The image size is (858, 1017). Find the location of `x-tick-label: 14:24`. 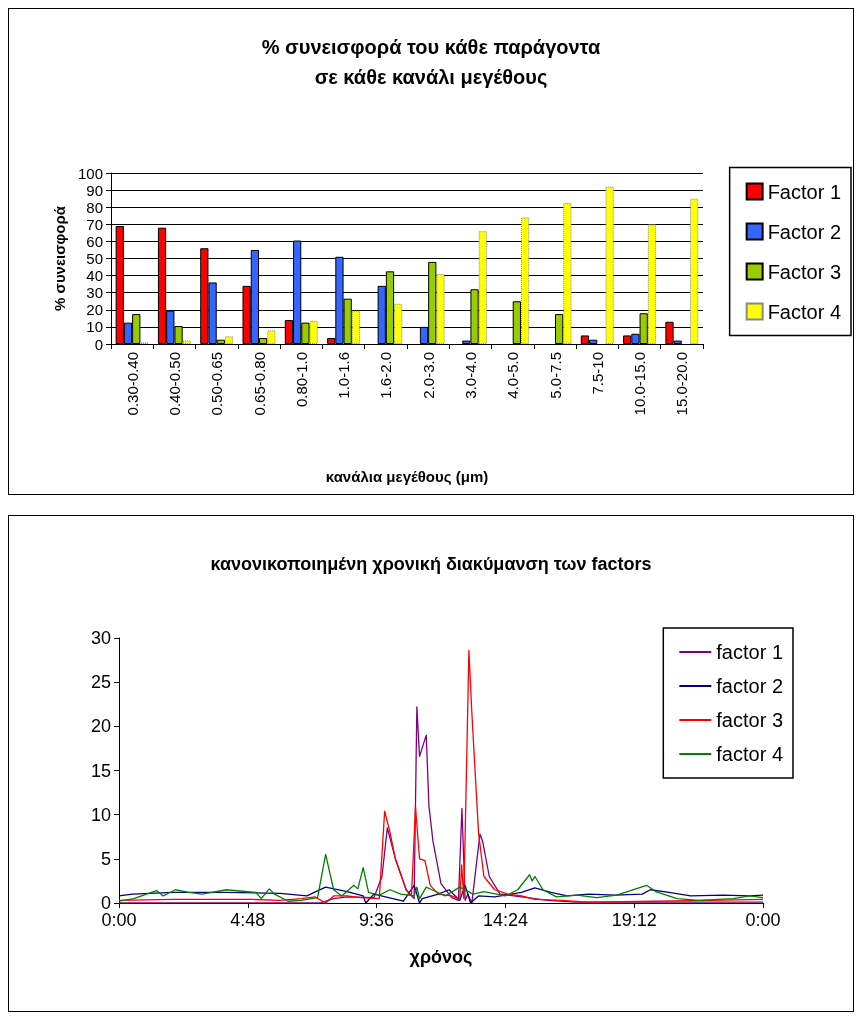

x-tick-label: 14:24 is located at coordinates (505, 920).